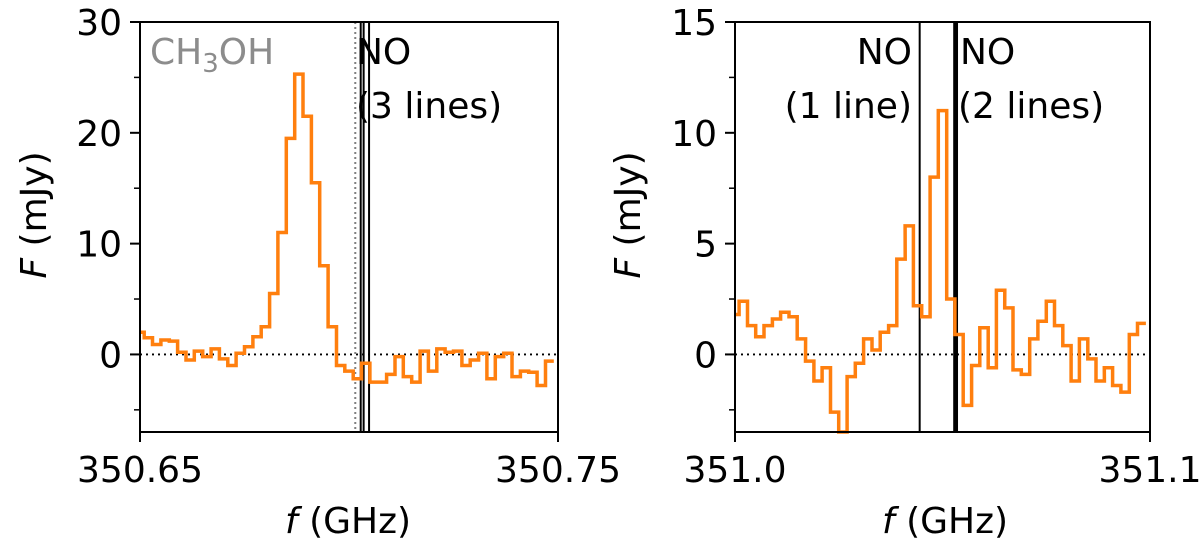 Image resolution: width=1200 pixels, height=549 pixels. What do you see at coordinates (99, 134) in the screenshot?
I see `y-tick-label: 20` at bounding box center [99, 134].